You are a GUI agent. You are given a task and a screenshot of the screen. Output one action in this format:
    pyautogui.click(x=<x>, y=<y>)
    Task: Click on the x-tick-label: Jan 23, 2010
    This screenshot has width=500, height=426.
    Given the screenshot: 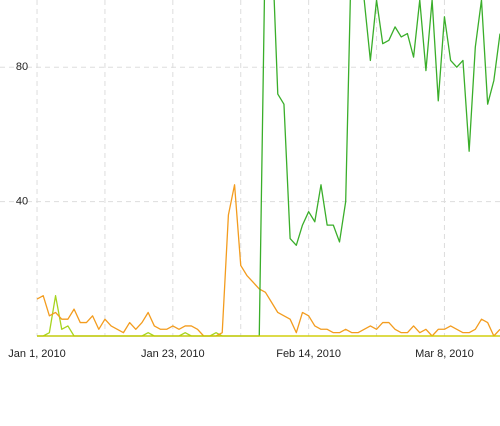 What is the action you would take?
    pyautogui.click(x=173, y=354)
    